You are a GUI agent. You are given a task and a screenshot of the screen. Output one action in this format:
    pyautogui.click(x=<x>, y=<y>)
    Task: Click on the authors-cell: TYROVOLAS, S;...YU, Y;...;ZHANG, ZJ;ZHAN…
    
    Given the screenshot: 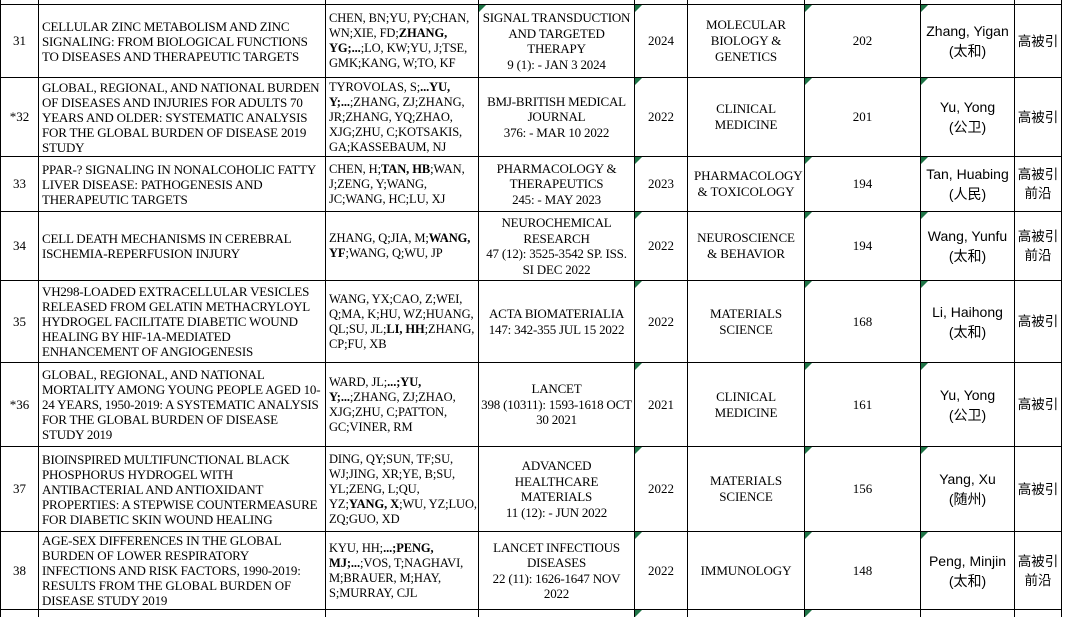 What is the action you would take?
    pyautogui.click(x=402, y=117)
    